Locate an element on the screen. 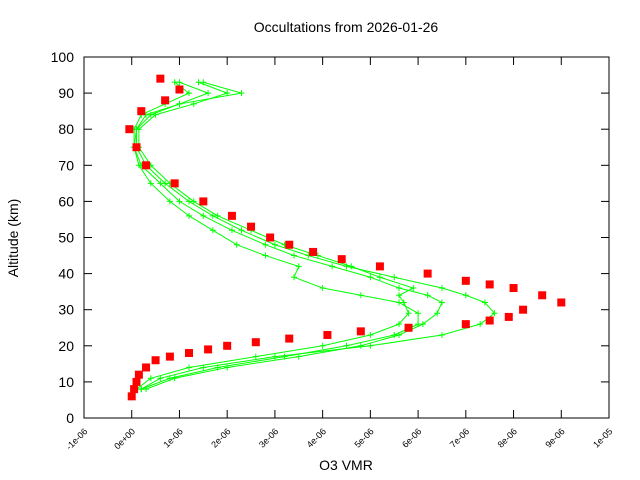 The width and height of the screenshot is (640, 480). y-tick-label: 70 is located at coordinates (66, 165).